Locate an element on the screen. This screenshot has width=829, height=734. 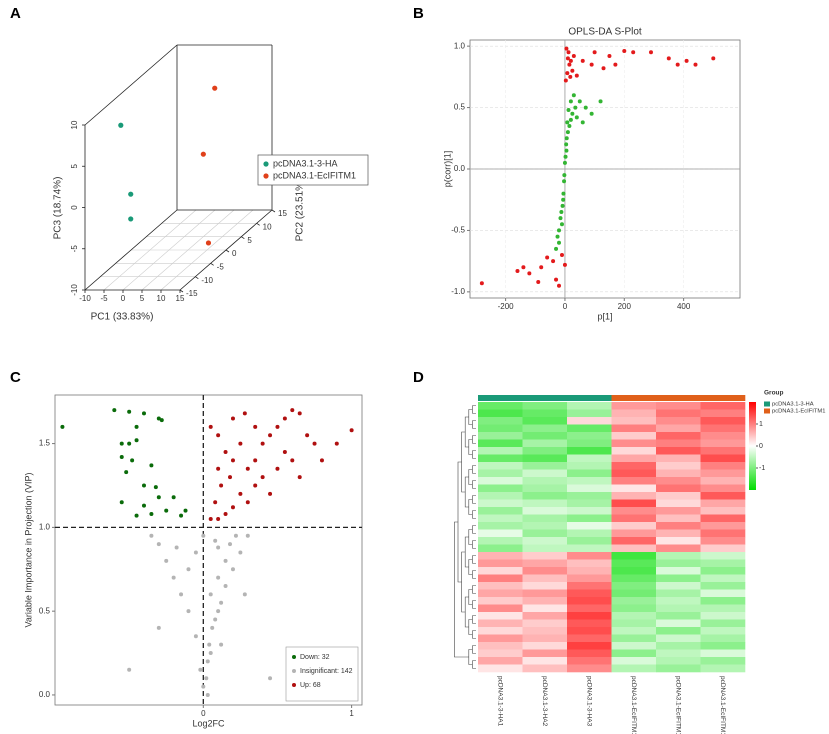
y-axis-label: Variable Importance in Projection (VIP) is located at coordinates (28, 550).